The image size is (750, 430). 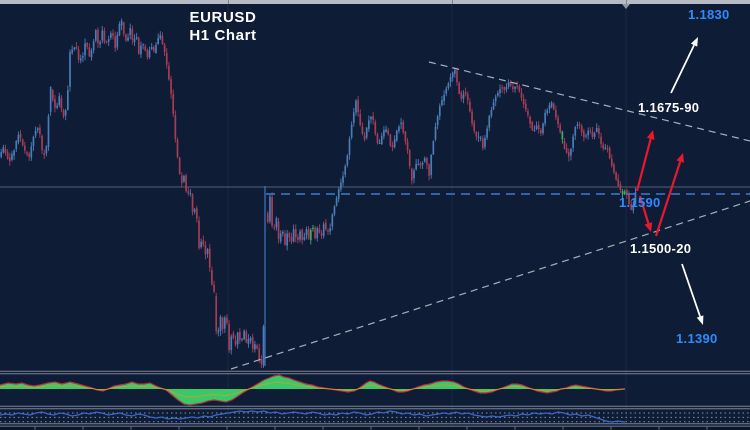 What do you see at coordinates (223, 36) in the screenshot?
I see `timeframe-label: H1 Chart` at bounding box center [223, 36].